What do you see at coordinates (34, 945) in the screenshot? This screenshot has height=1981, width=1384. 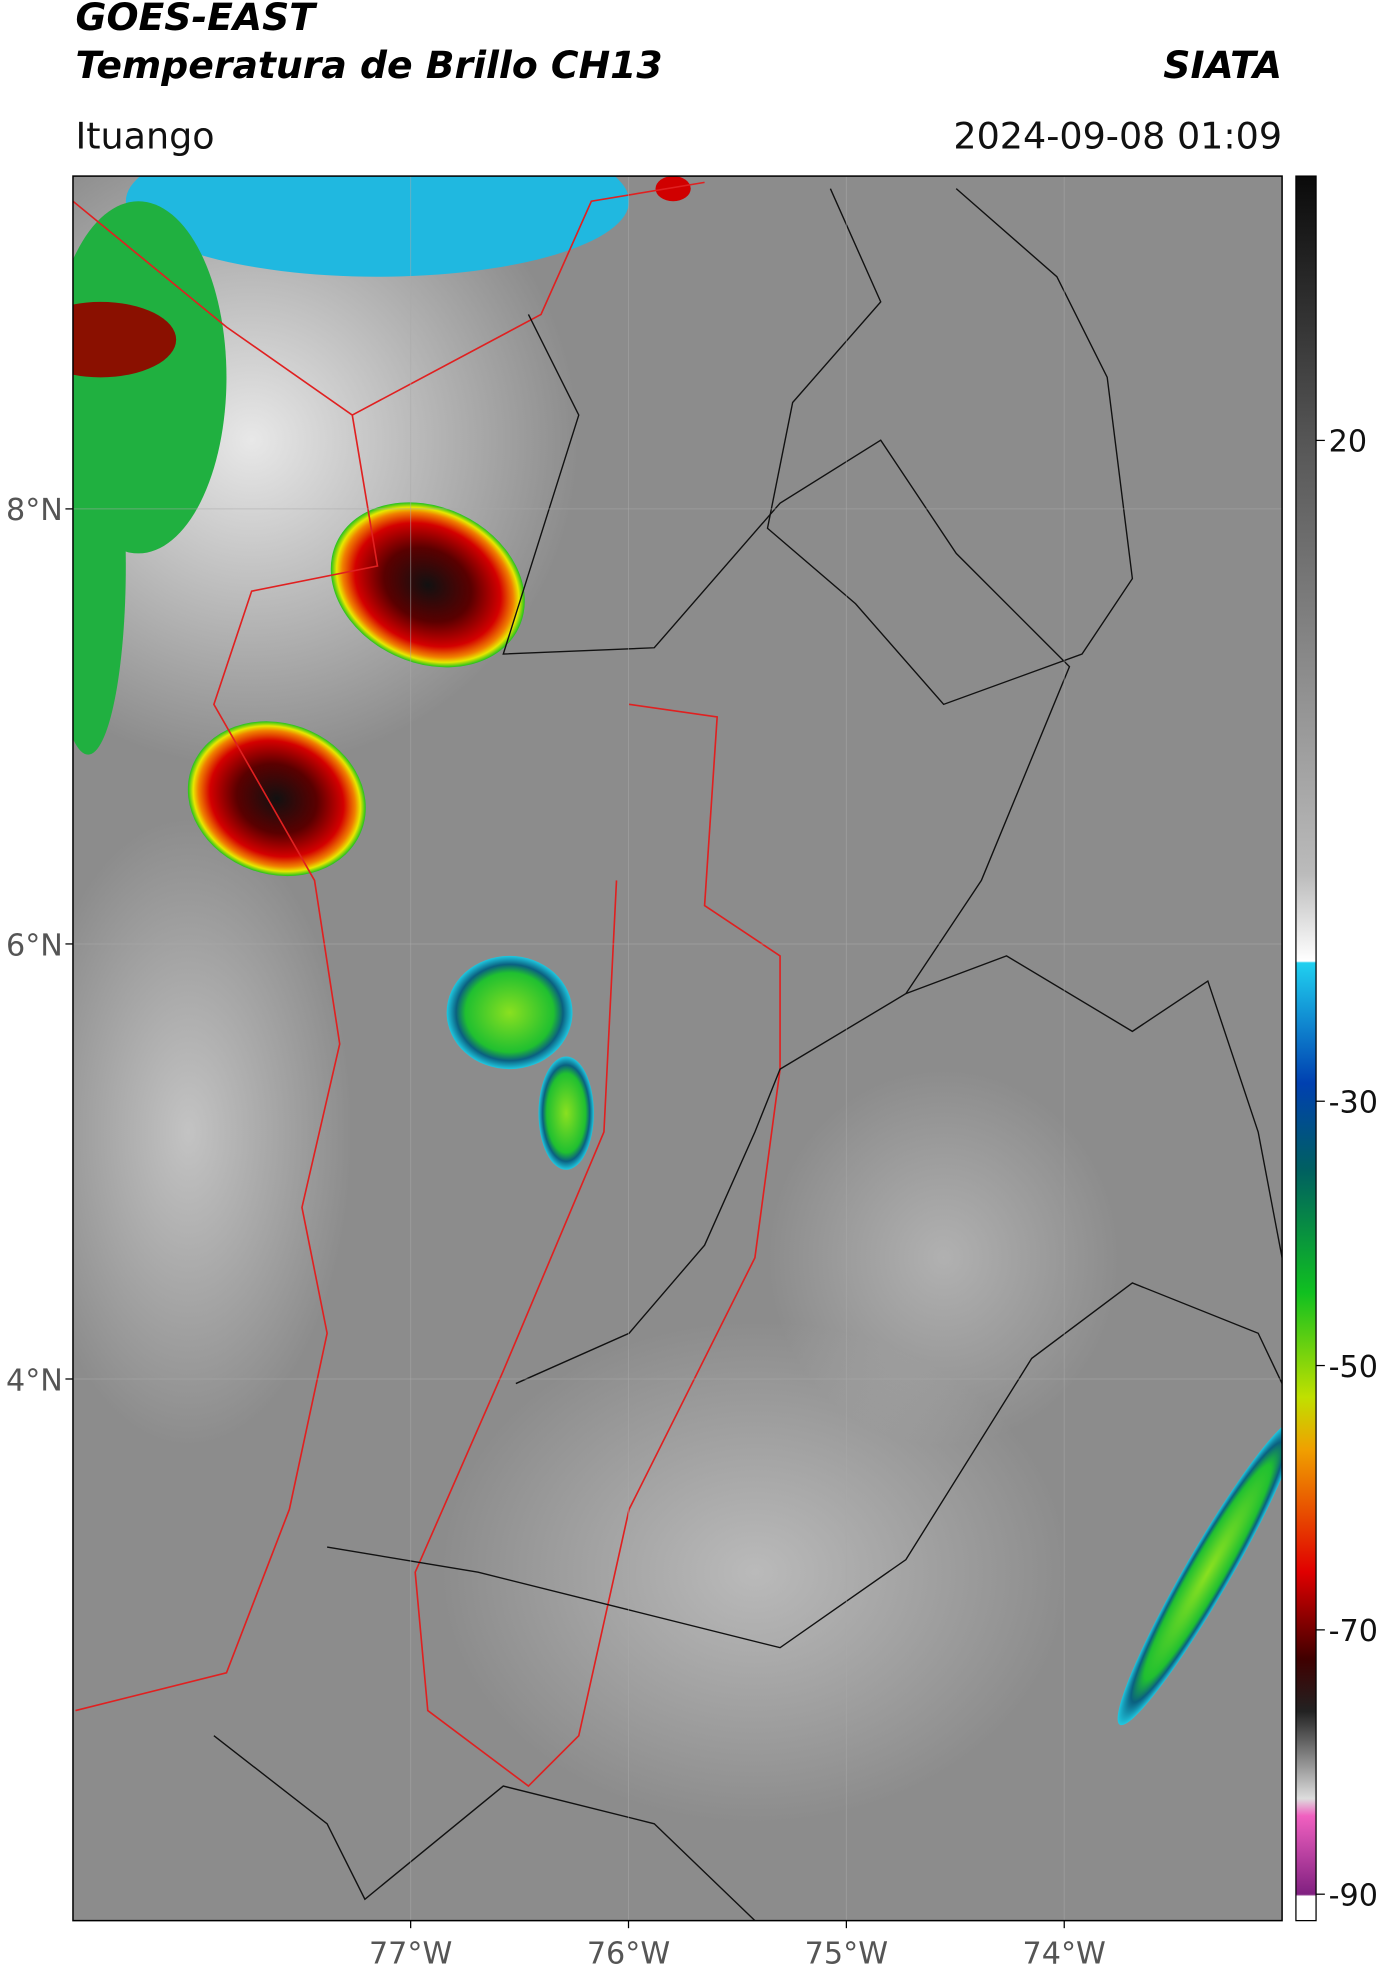 I see `y-tick-label: 6°N` at bounding box center [34, 945].